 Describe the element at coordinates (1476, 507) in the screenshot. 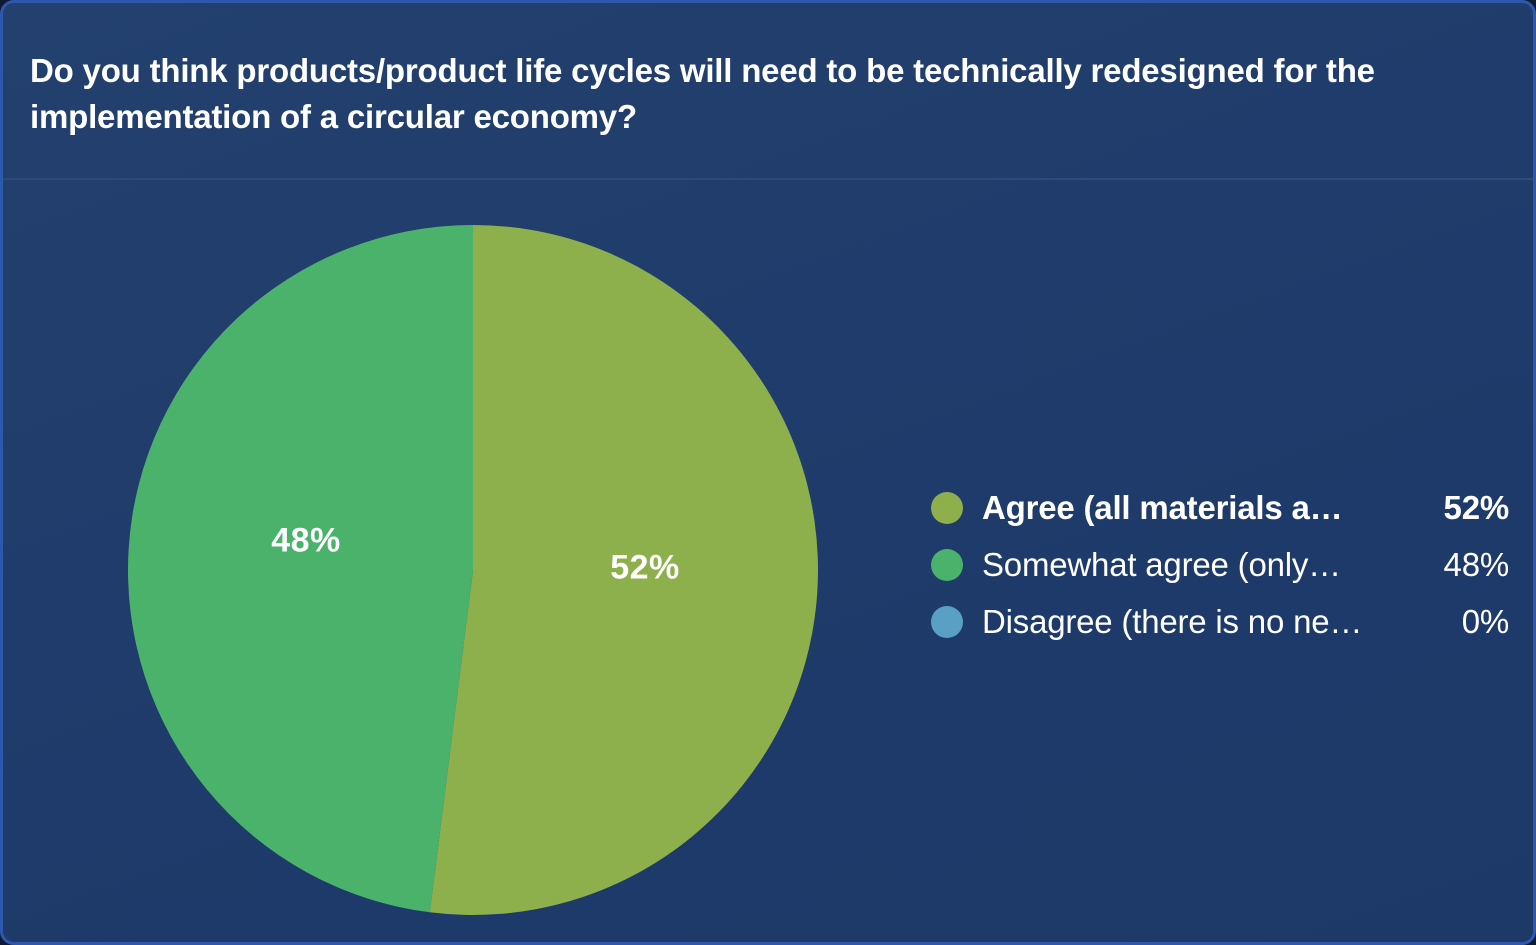

I see `legend-value: 52%` at that location.